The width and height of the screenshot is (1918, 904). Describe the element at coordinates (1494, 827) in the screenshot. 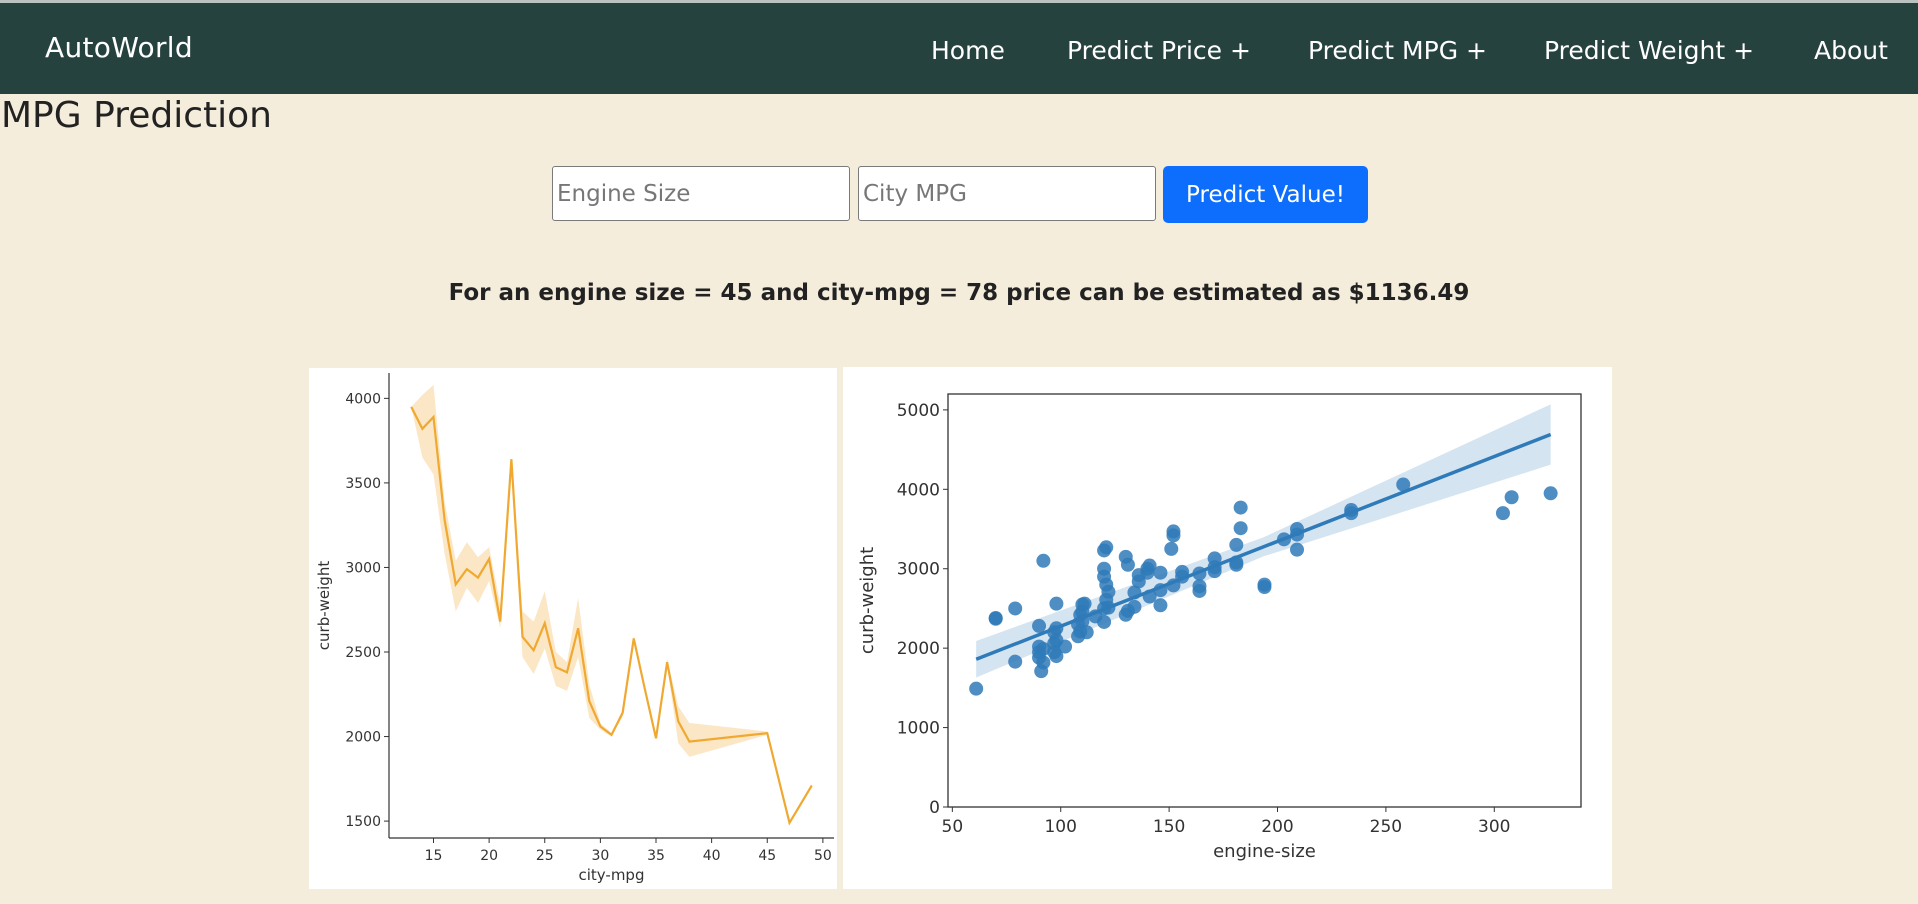

I see `x-tick-label: 300` at that location.